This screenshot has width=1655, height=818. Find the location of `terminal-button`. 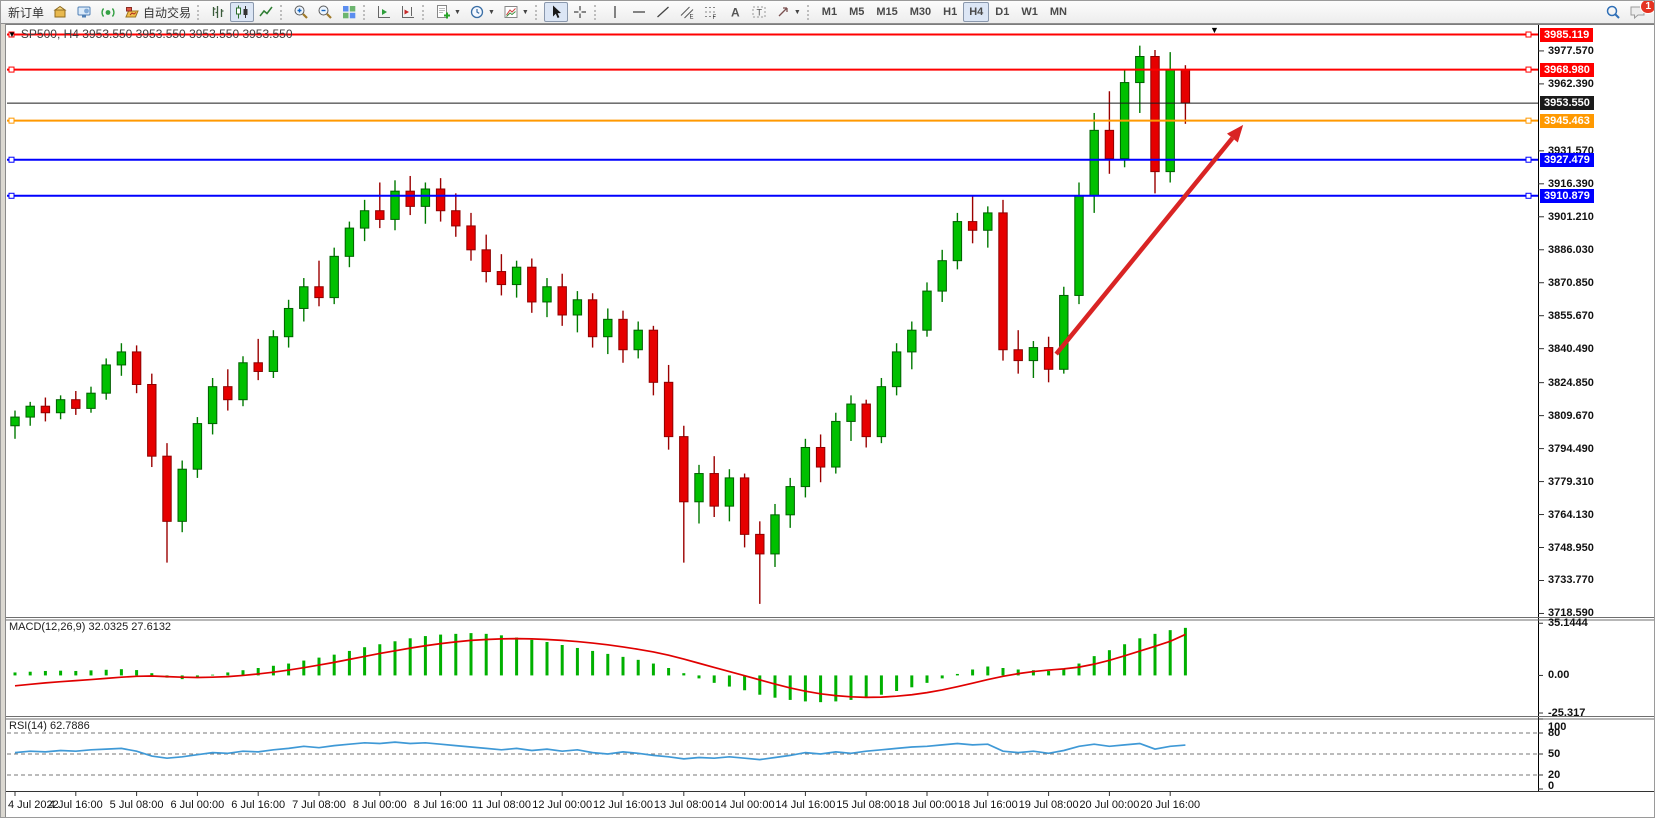

terminal-button is located at coordinates (84, 12).